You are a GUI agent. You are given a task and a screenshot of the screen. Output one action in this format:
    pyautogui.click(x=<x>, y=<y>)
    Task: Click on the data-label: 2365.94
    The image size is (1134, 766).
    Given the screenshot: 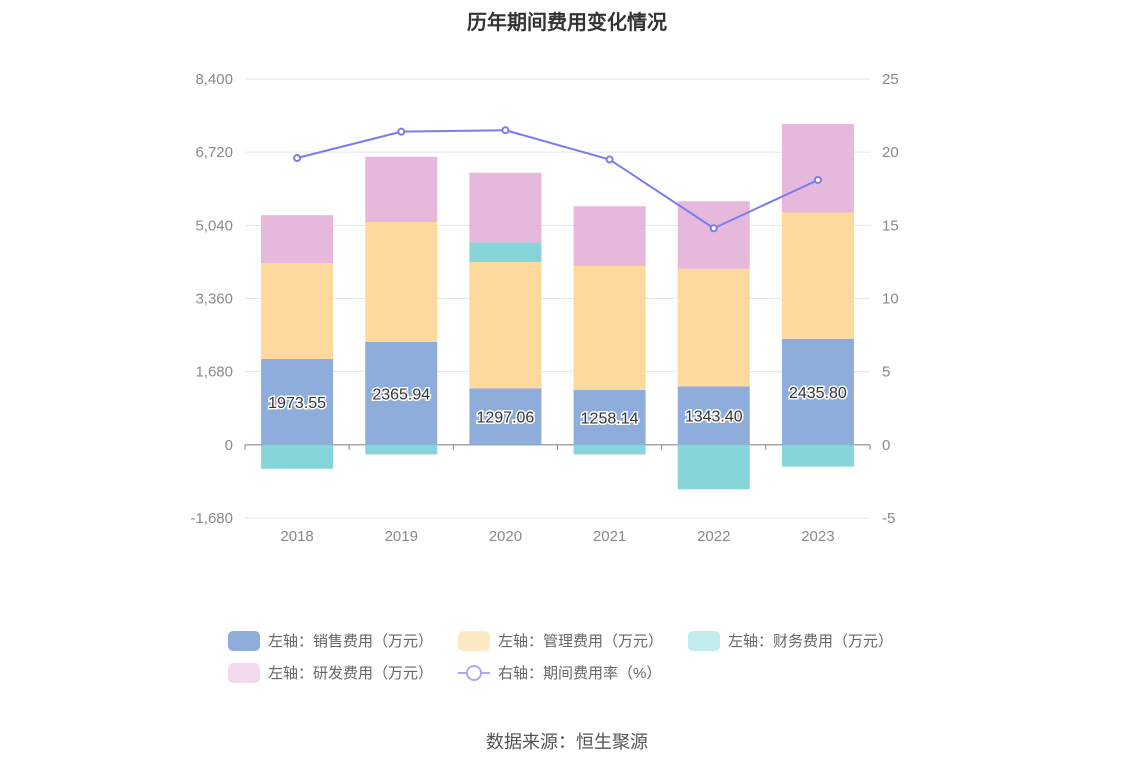 What is the action you would take?
    pyautogui.click(x=401, y=394)
    